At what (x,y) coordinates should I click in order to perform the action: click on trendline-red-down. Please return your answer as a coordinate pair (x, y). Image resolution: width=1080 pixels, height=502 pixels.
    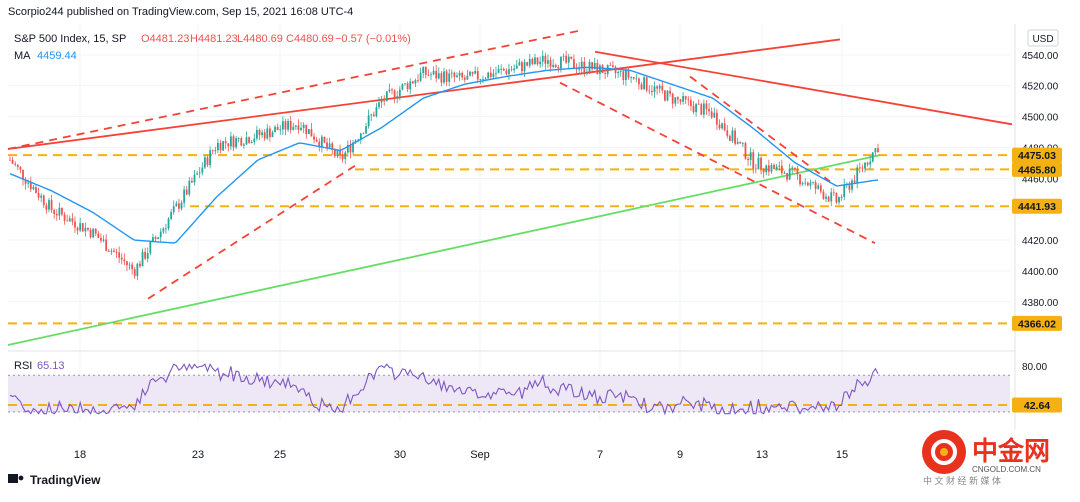
    Looking at the image, I should click on (803, 88).